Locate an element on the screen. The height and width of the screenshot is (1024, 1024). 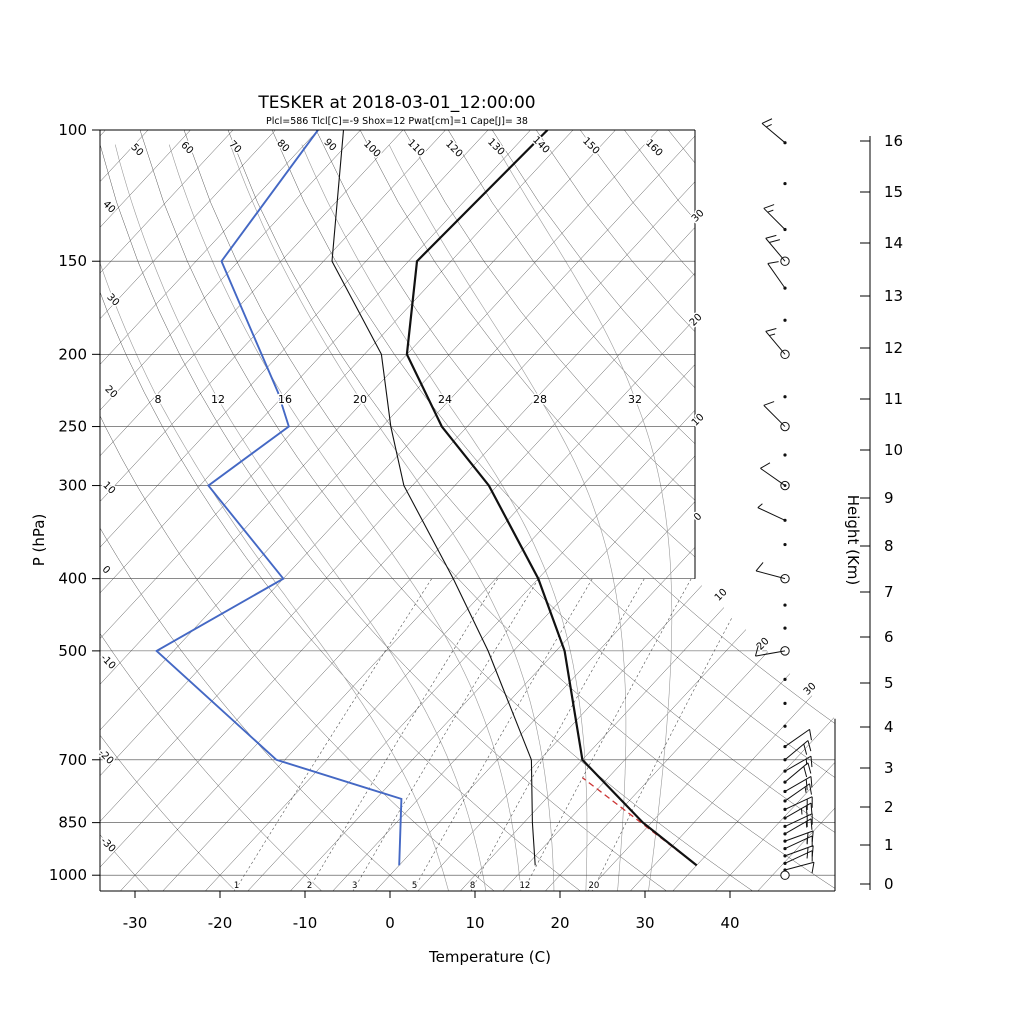
pressure-axis: 100 150 200 250 300 400 500 700 850 1000 is located at coordinates (74, 502).